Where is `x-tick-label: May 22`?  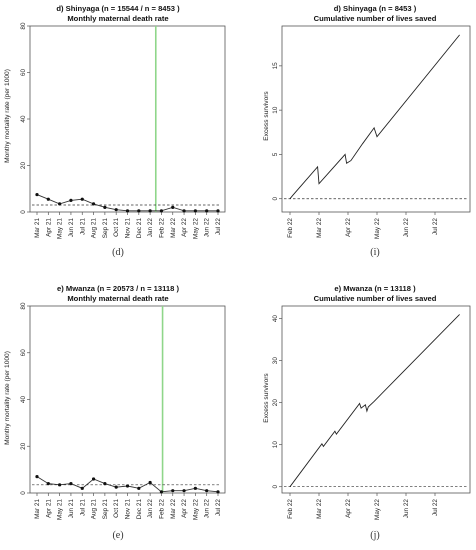
x-tick-label: May 22 is located at coordinates (377, 228).